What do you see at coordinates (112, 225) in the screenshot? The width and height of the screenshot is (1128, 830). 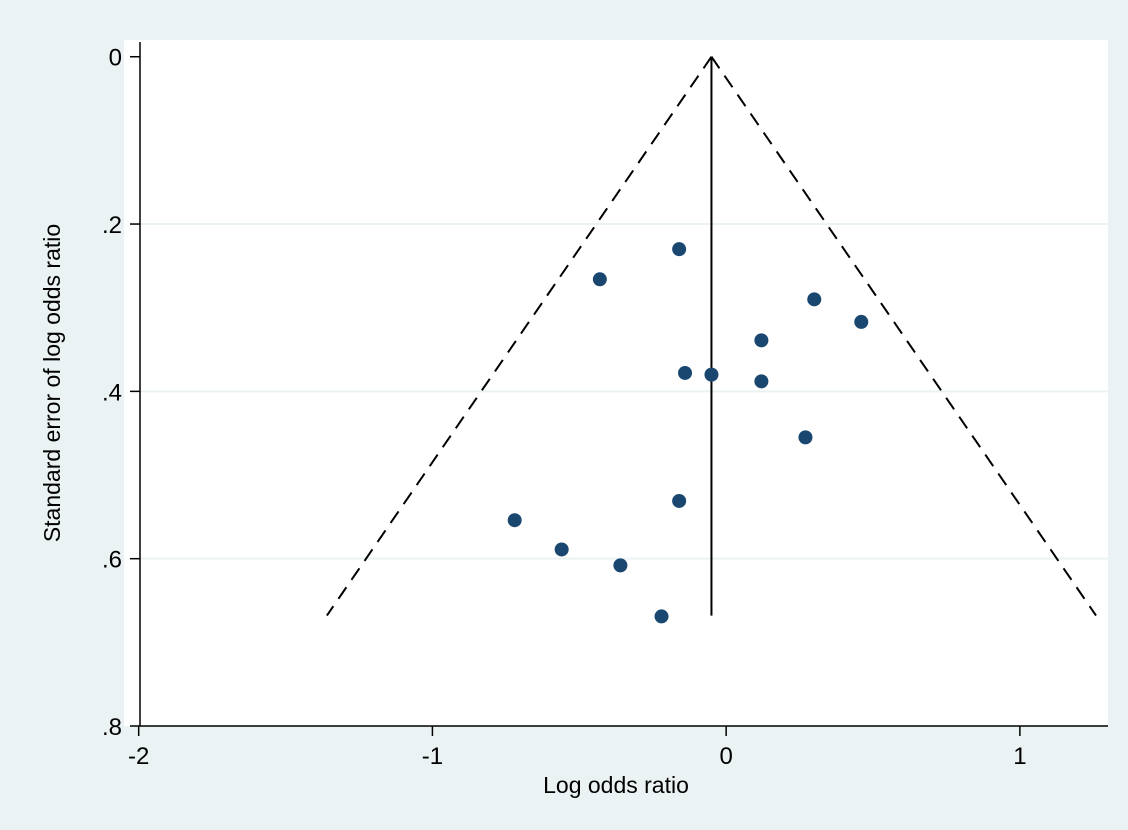 I see `y-tick-label: .2` at bounding box center [112, 225].